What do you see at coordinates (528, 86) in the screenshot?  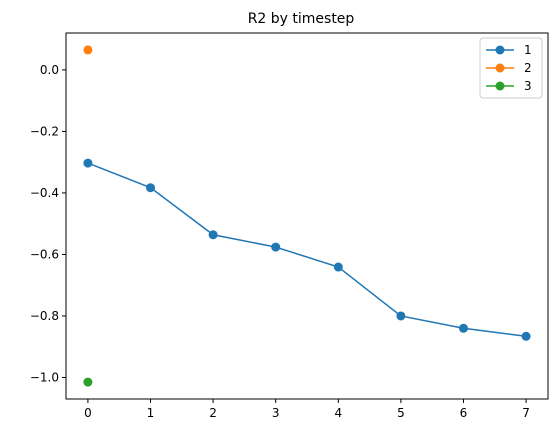 I see `legend-label: 3` at bounding box center [528, 86].